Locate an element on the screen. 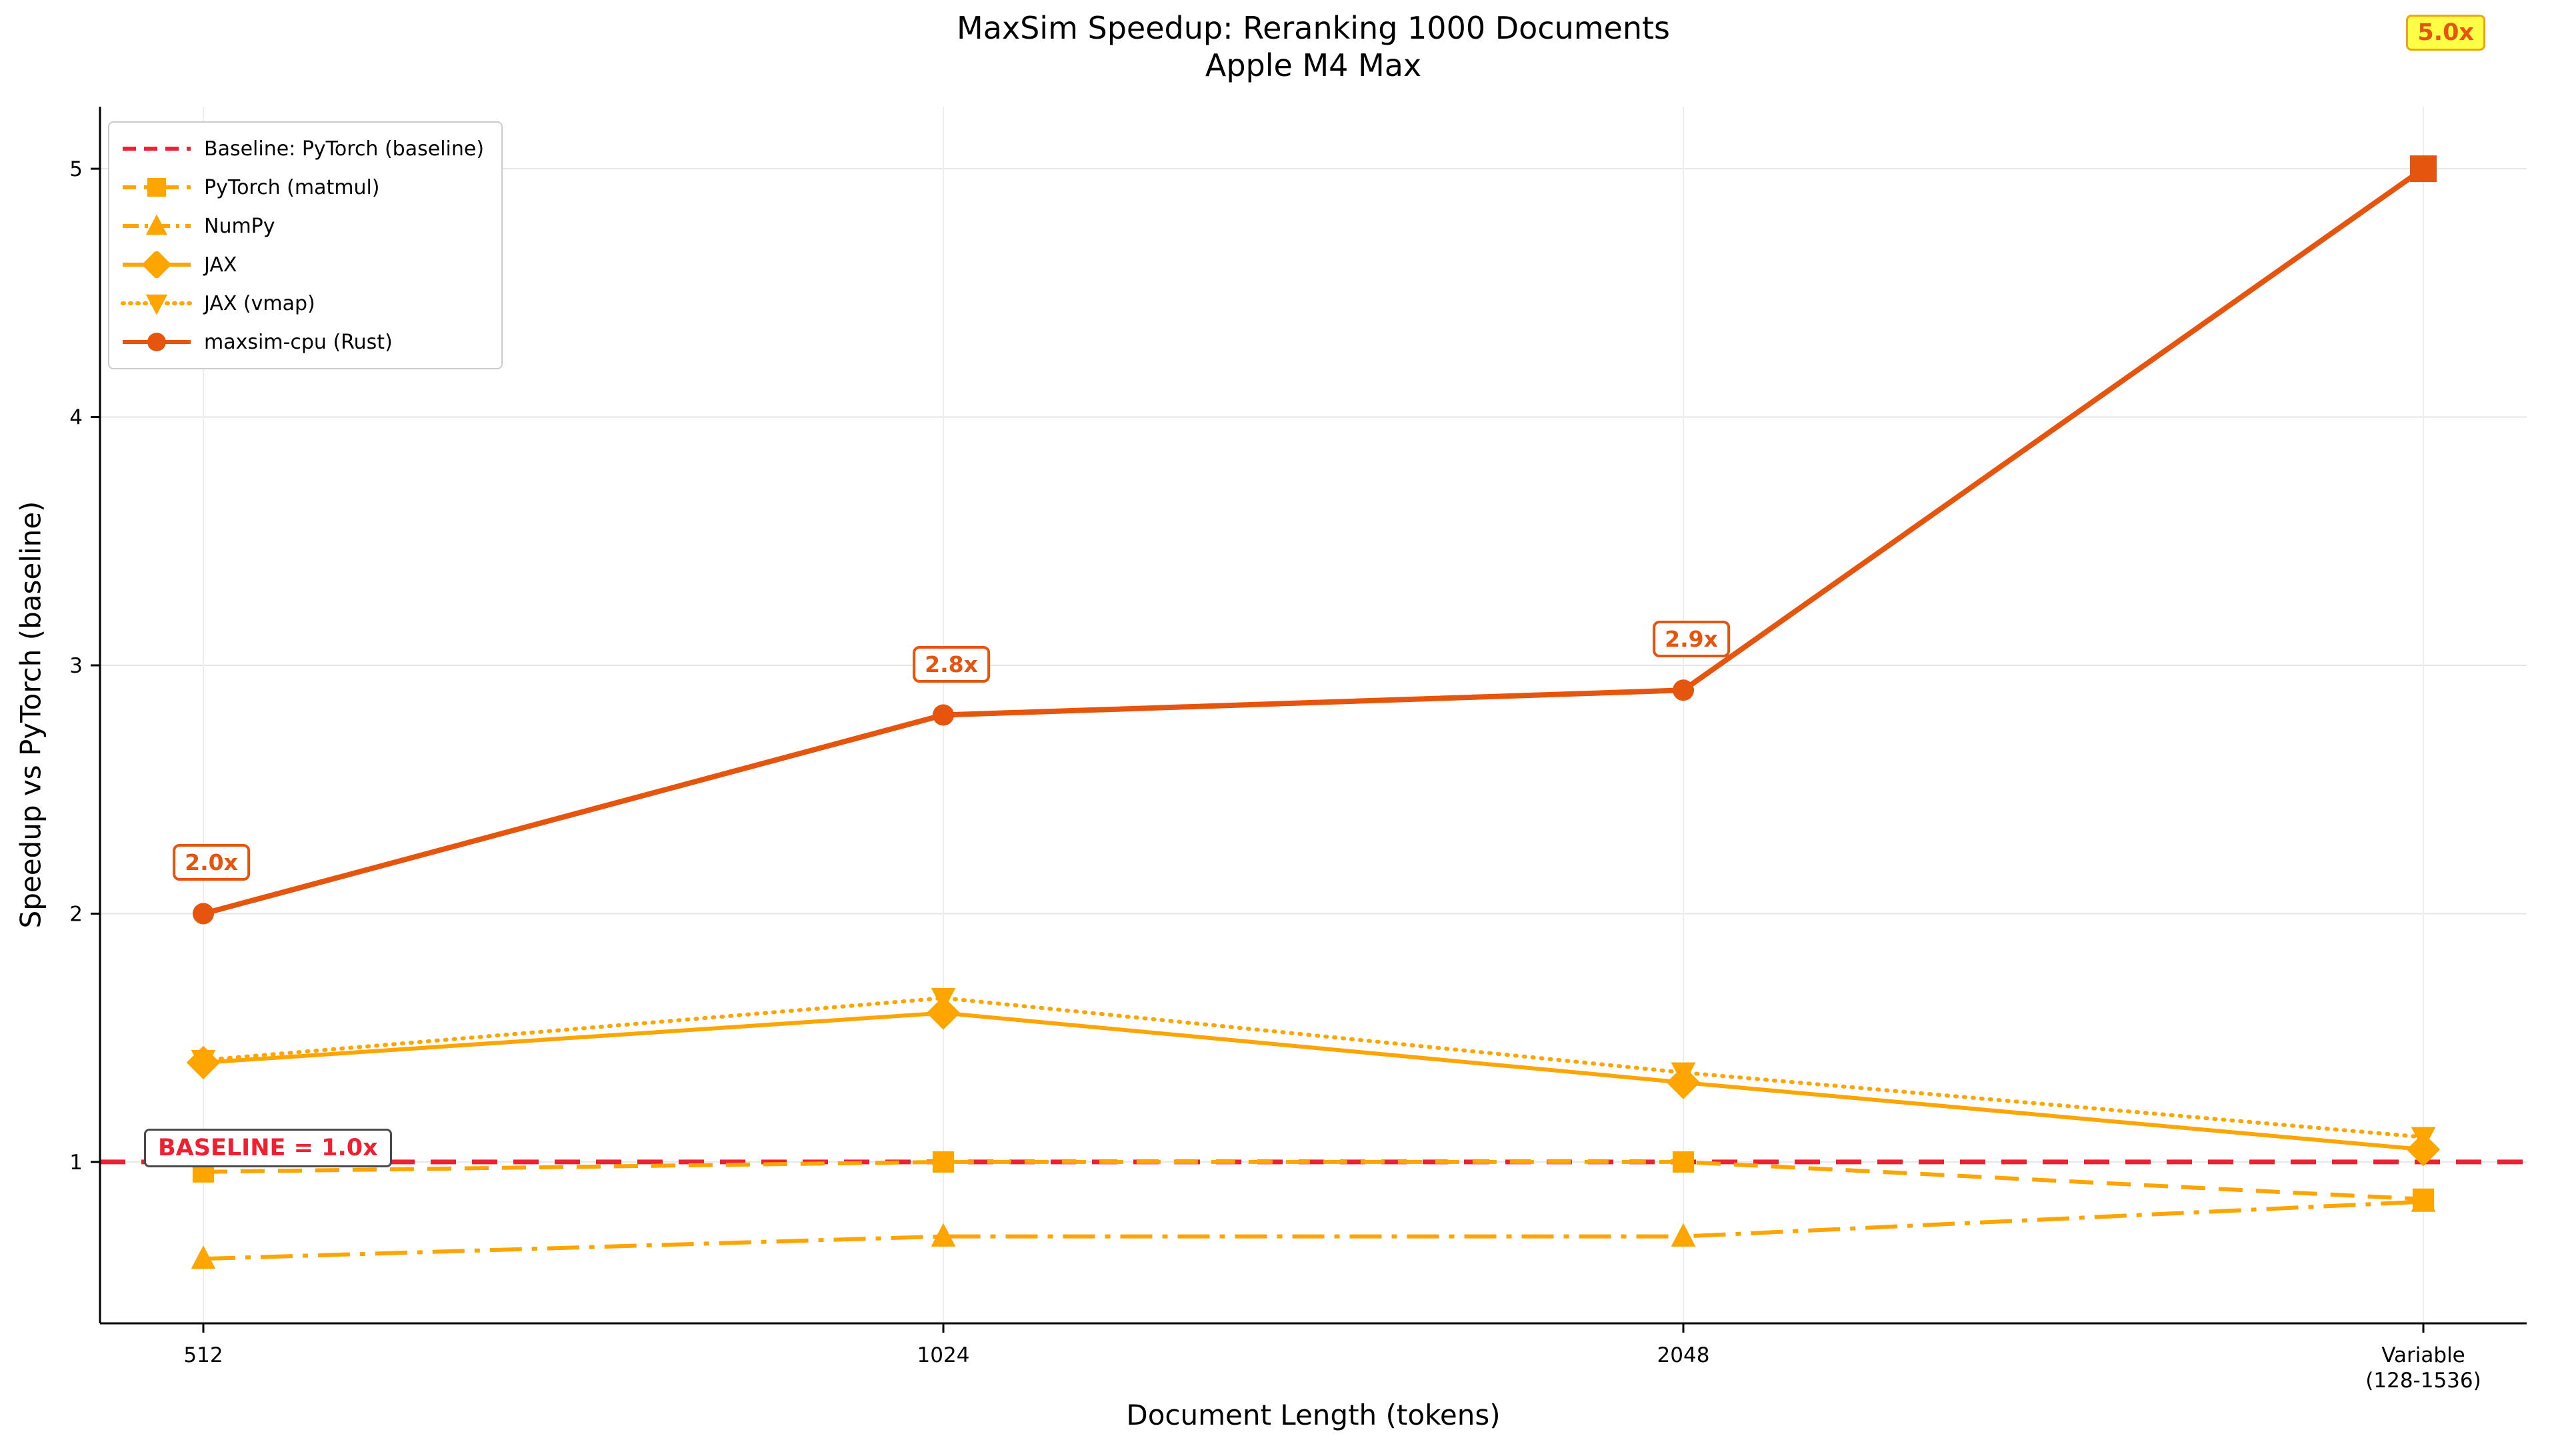 The height and width of the screenshot is (1456, 2560). legend-marker-triangle-up is located at coordinates (156, 224).